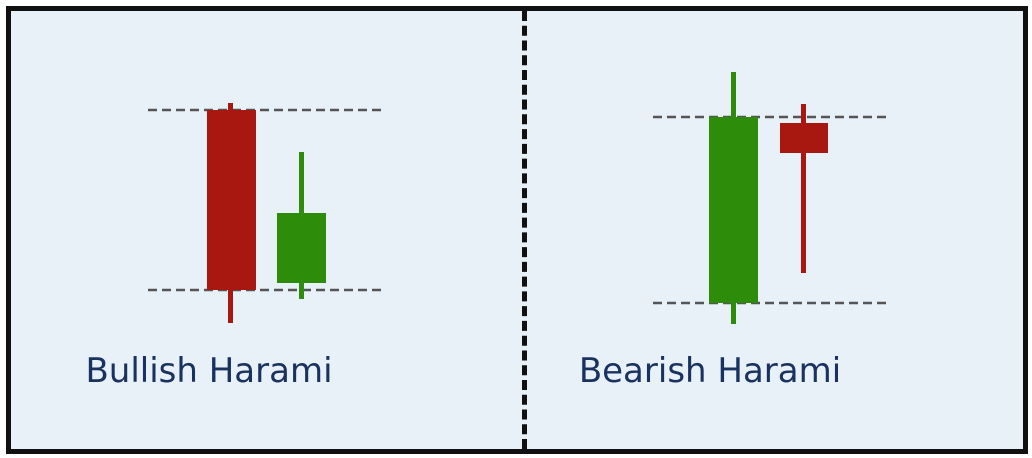  What do you see at coordinates (710, 371) in the screenshot?
I see `bearish-harami-caption: Bearish Harami` at bounding box center [710, 371].